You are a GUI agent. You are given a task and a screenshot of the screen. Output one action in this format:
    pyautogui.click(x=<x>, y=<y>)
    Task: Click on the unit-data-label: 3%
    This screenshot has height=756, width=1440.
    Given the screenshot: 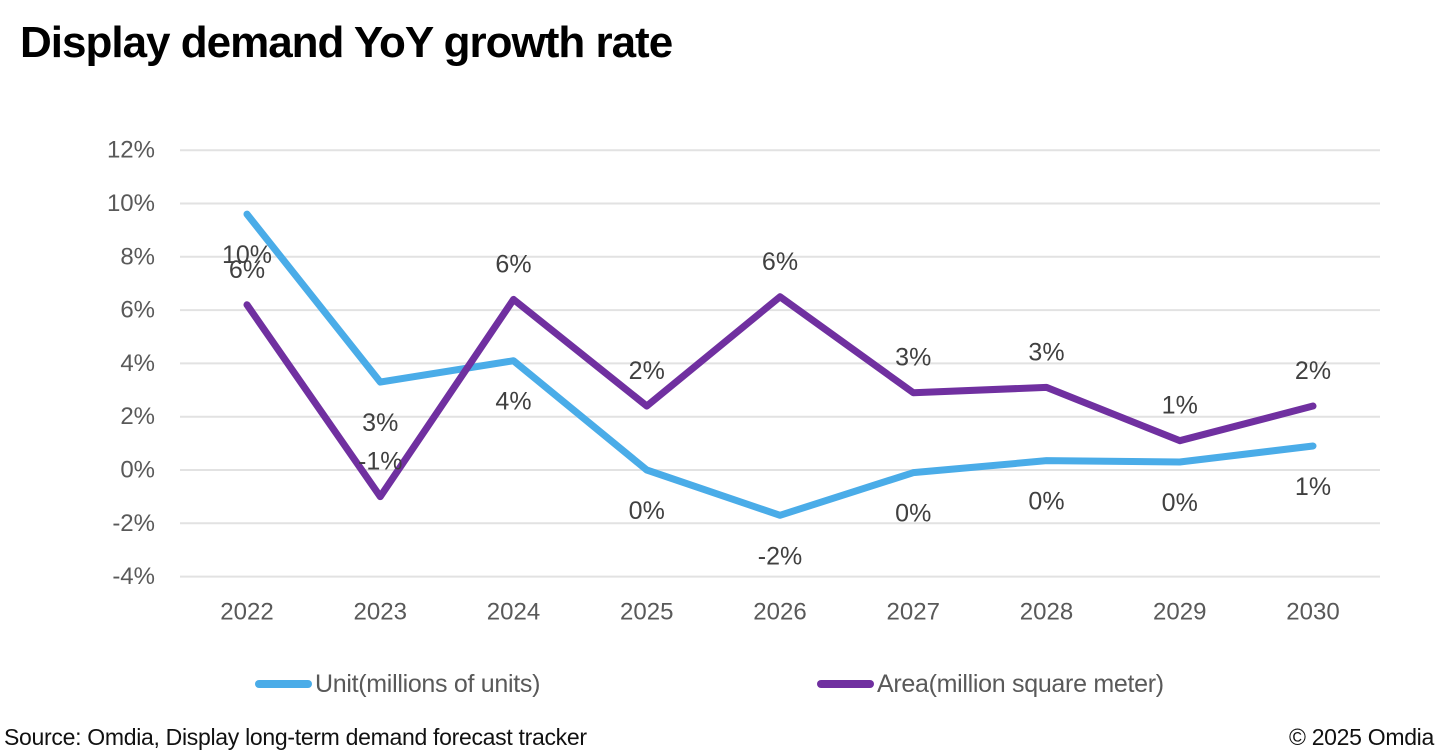 What is the action you would take?
    pyautogui.click(x=380, y=423)
    